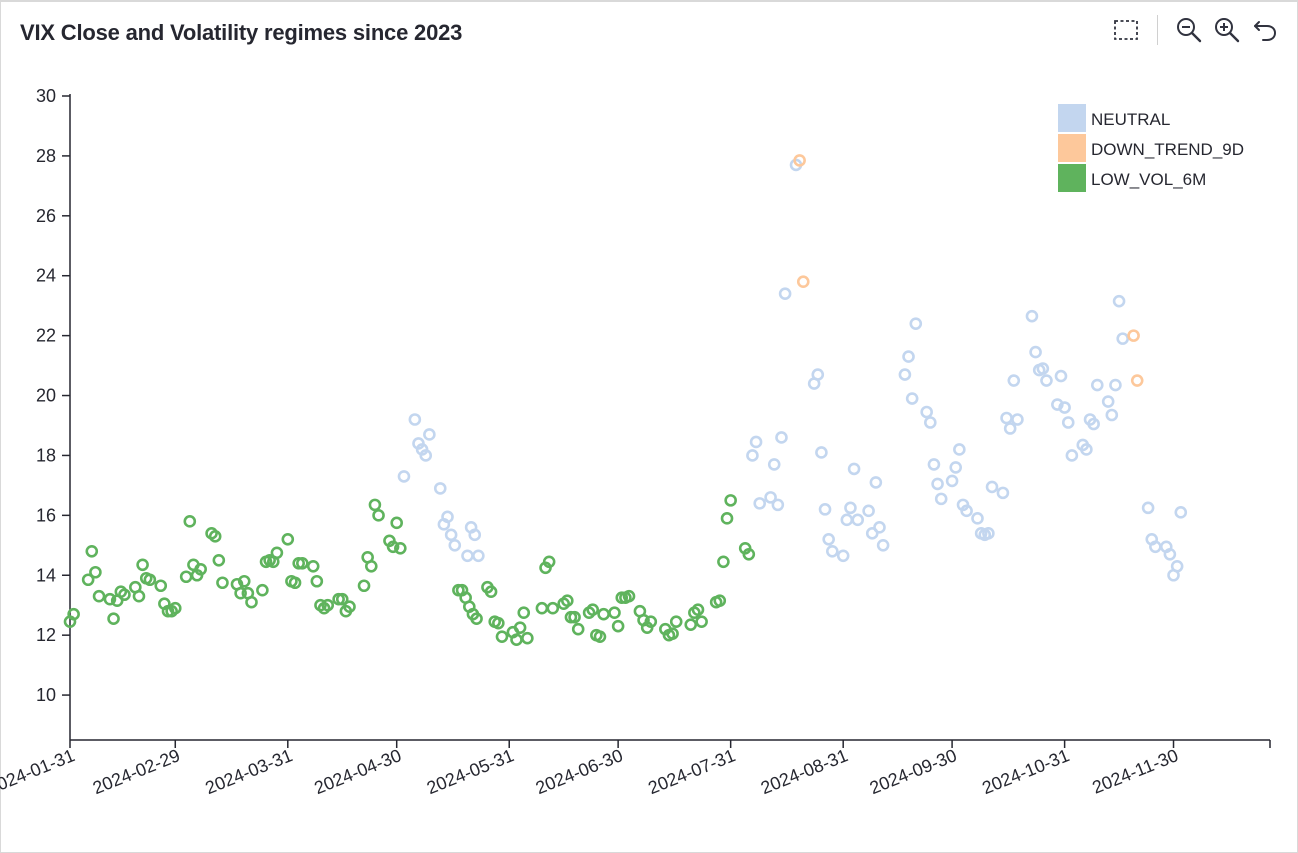 This screenshot has width=1298, height=853. What do you see at coordinates (1189, 30) in the screenshot?
I see `zoom-out-button` at bounding box center [1189, 30].